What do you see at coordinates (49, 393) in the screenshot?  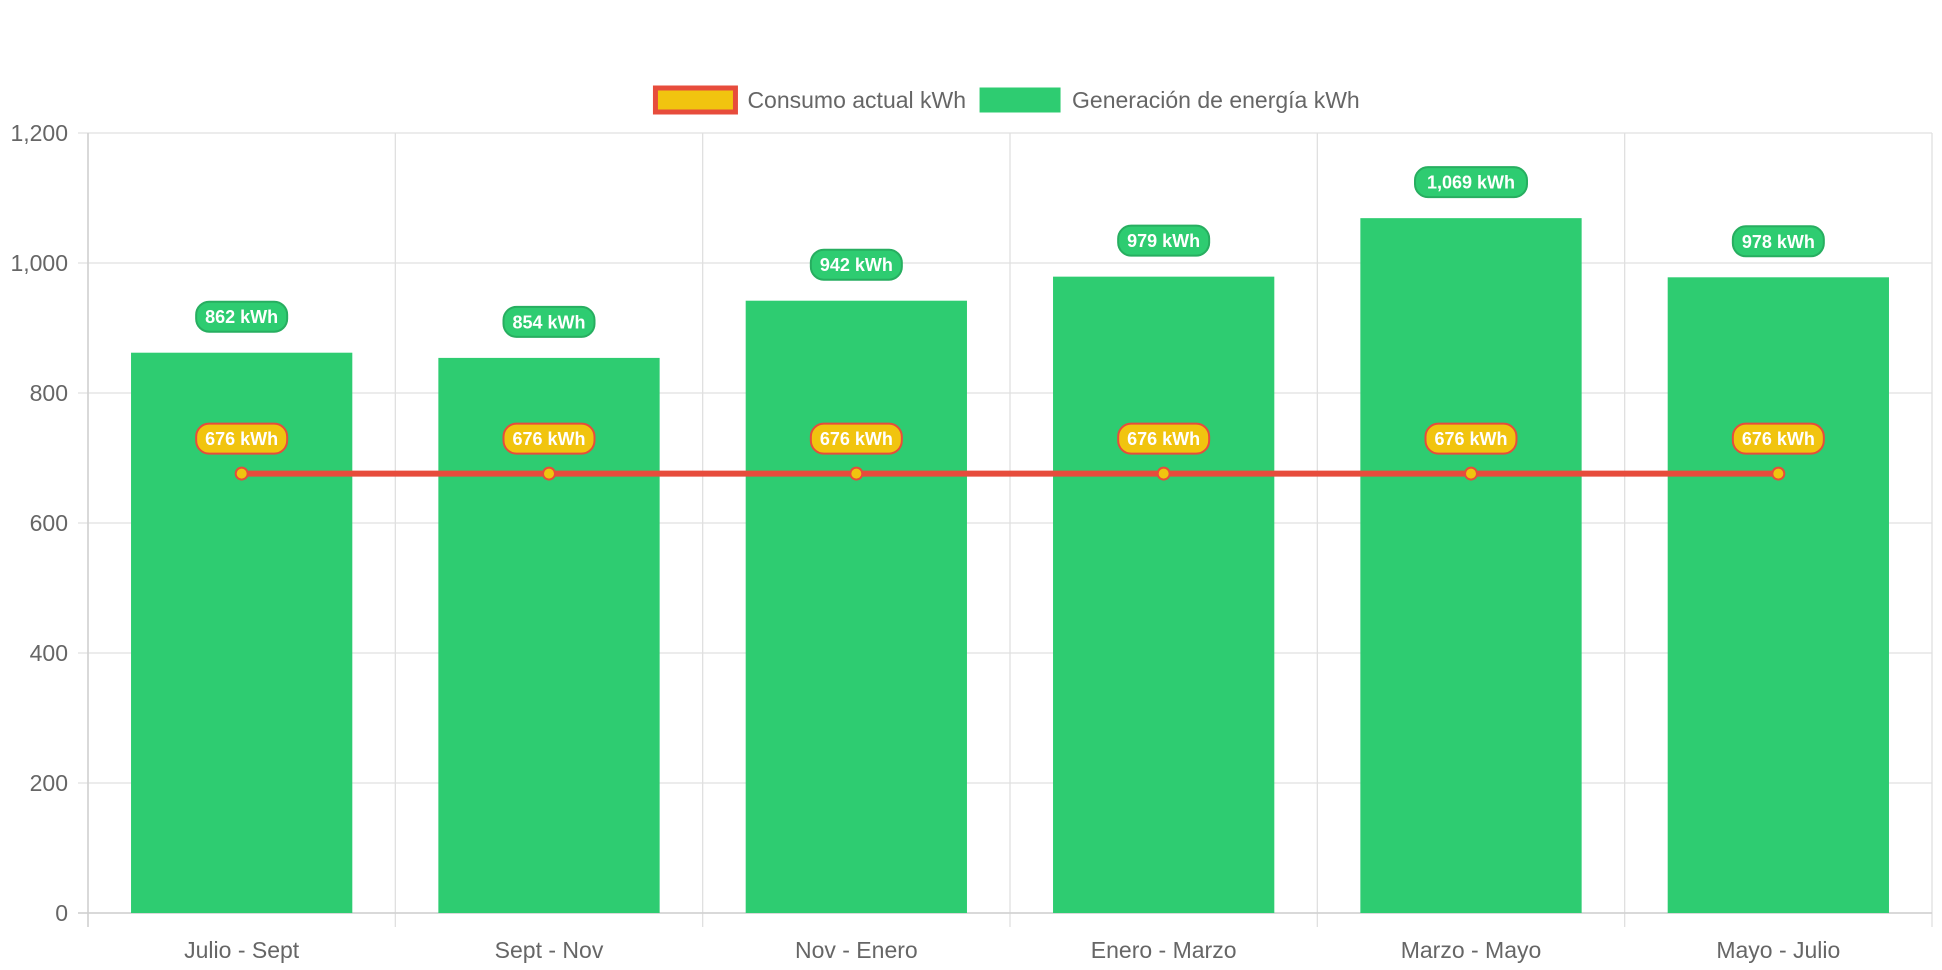 I see `y-tick-label: 800` at bounding box center [49, 393].